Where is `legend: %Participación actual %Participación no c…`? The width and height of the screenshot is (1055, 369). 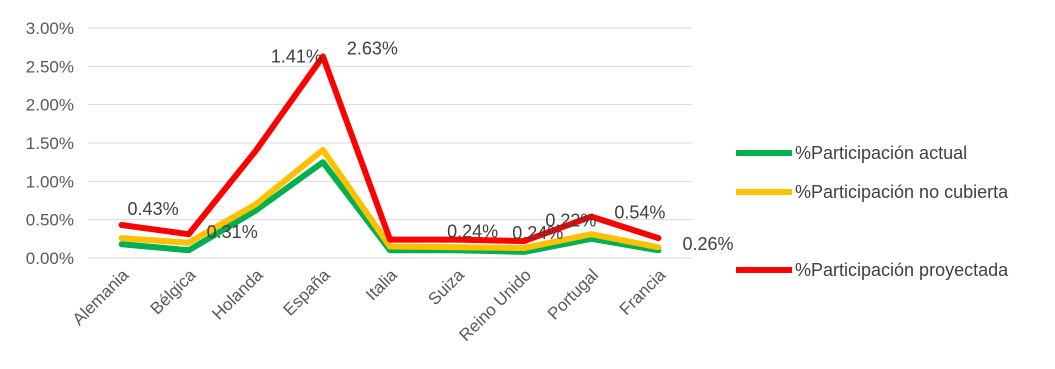 legend: %Participación actual %Participación no c… is located at coordinates (872, 211).